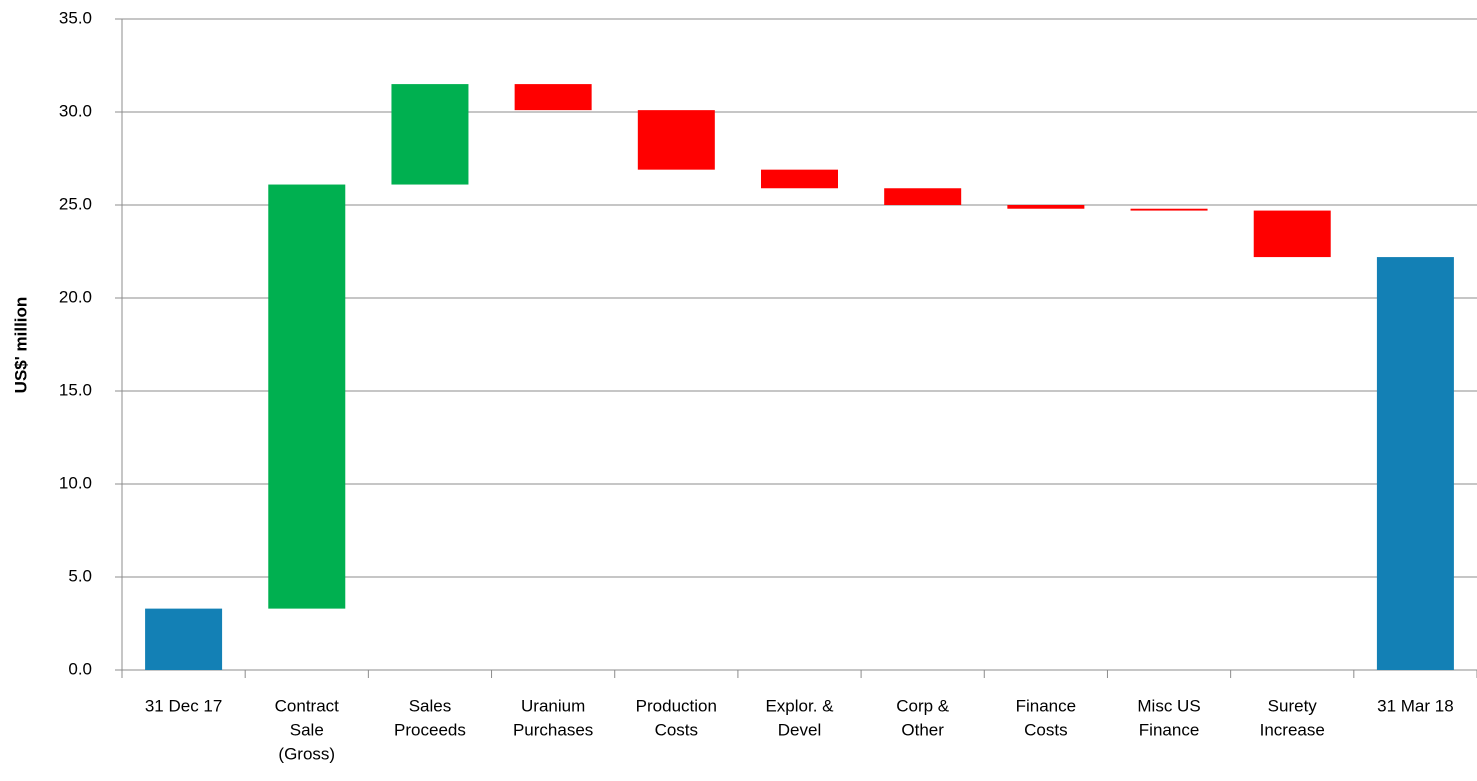  Describe the element at coordinates (307, 729) in the screenshot. I see `x-tick-label: Sale` at that location.